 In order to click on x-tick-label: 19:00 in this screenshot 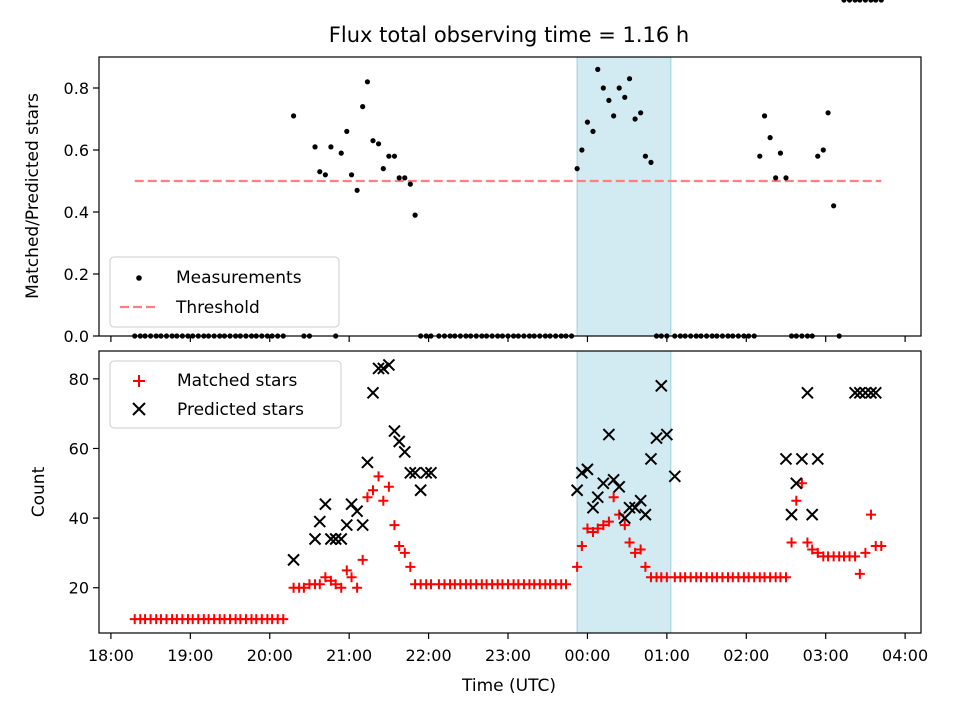, I will do `click(190, 655)`.